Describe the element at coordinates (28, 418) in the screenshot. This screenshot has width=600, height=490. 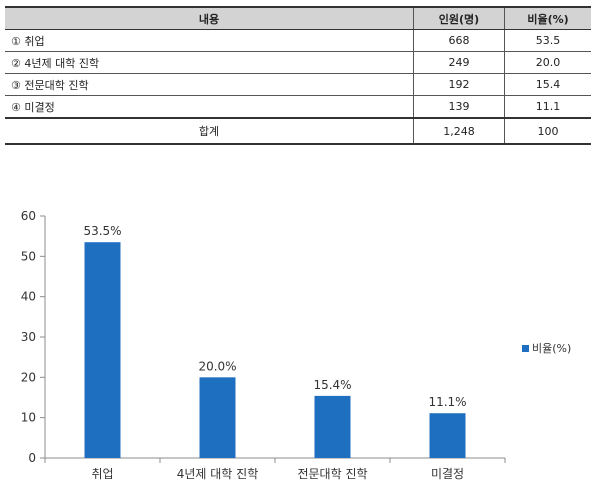
I see `y-tick-label: 10` at that location.